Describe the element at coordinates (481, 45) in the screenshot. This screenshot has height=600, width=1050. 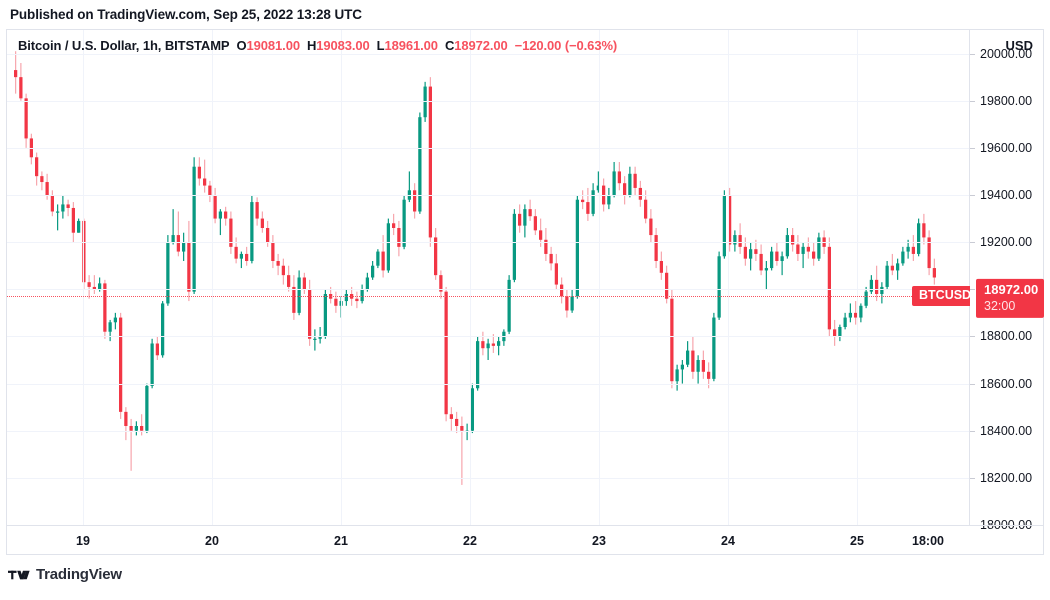
I see `legend-close-value: 18972.00` at that location.